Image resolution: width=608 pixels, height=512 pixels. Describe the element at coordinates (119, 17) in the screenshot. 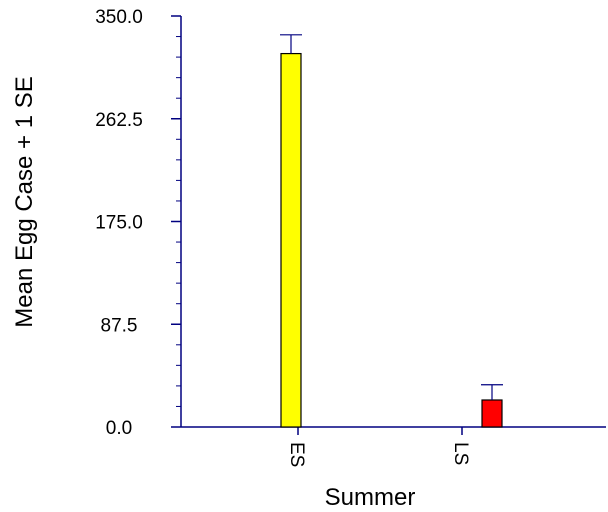

I see `y-tick-label: 350.0` at that location.